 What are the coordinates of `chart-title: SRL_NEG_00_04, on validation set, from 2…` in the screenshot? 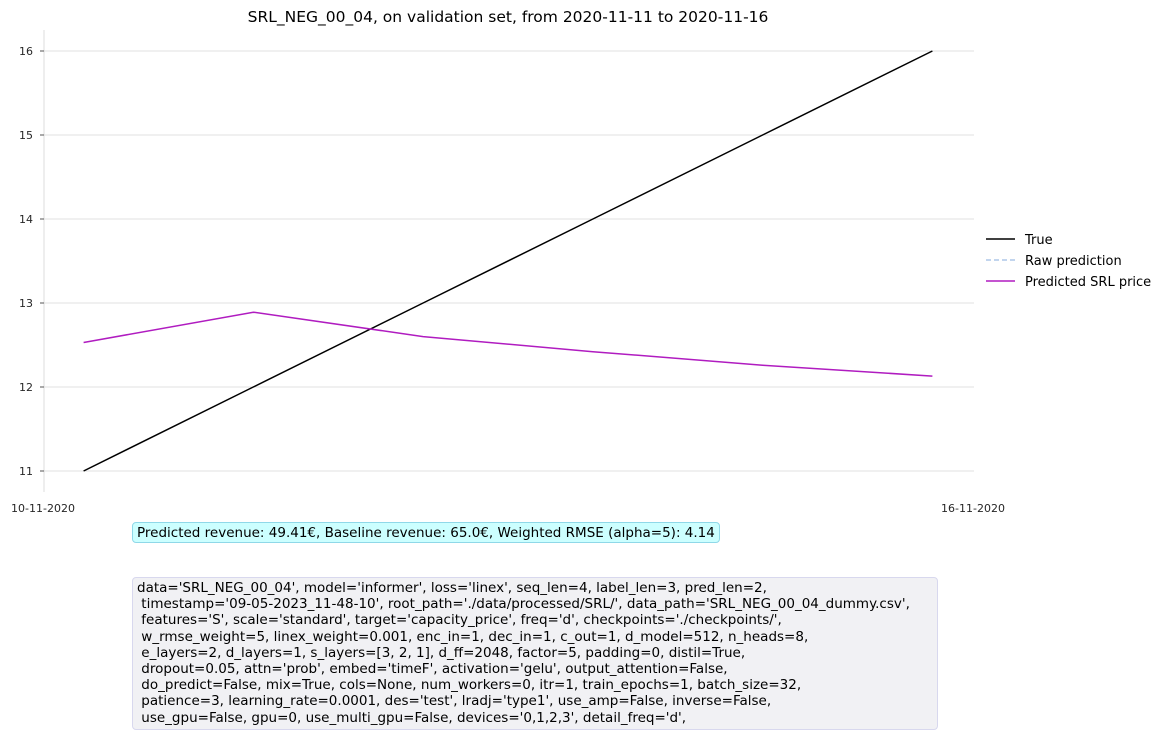 It's located at (508, 17).